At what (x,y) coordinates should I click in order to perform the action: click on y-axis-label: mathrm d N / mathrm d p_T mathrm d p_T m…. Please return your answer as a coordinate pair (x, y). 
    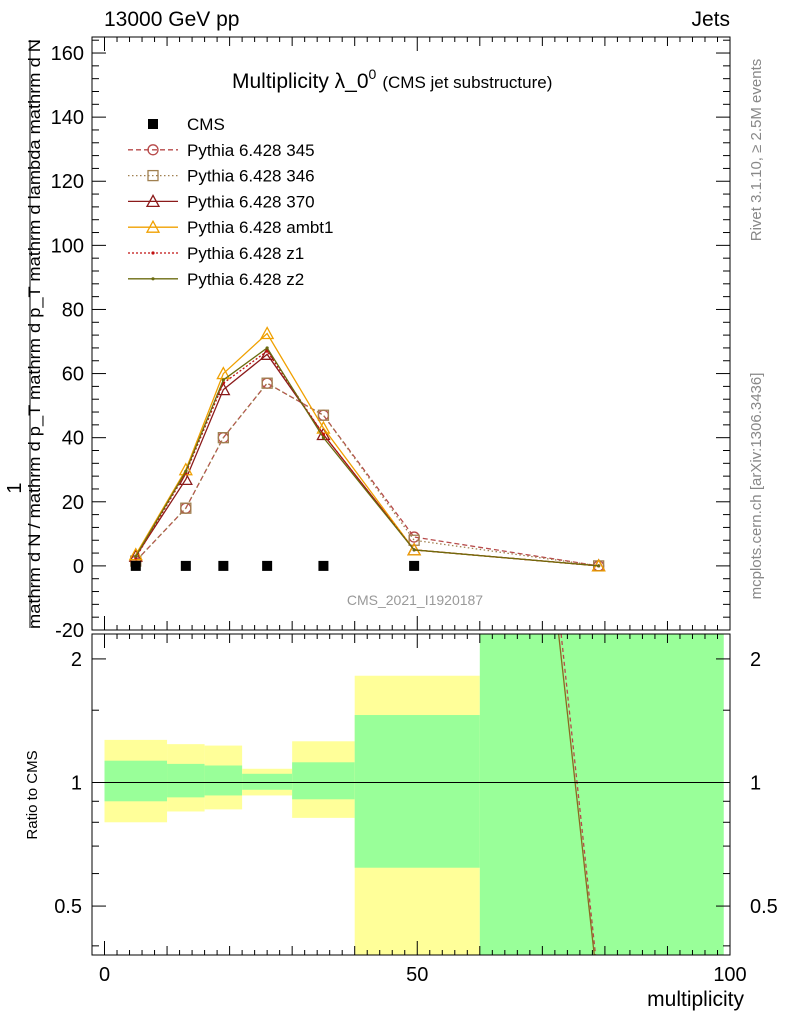
    Looking at the image, I should click on (34, 334).